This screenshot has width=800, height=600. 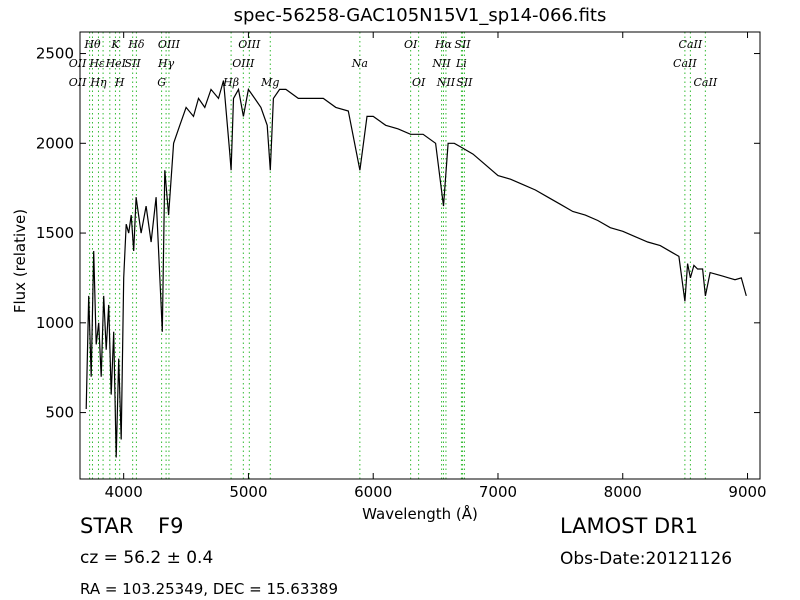 I want to click on line-marker-label: HeI, so click(x=116, y=63).